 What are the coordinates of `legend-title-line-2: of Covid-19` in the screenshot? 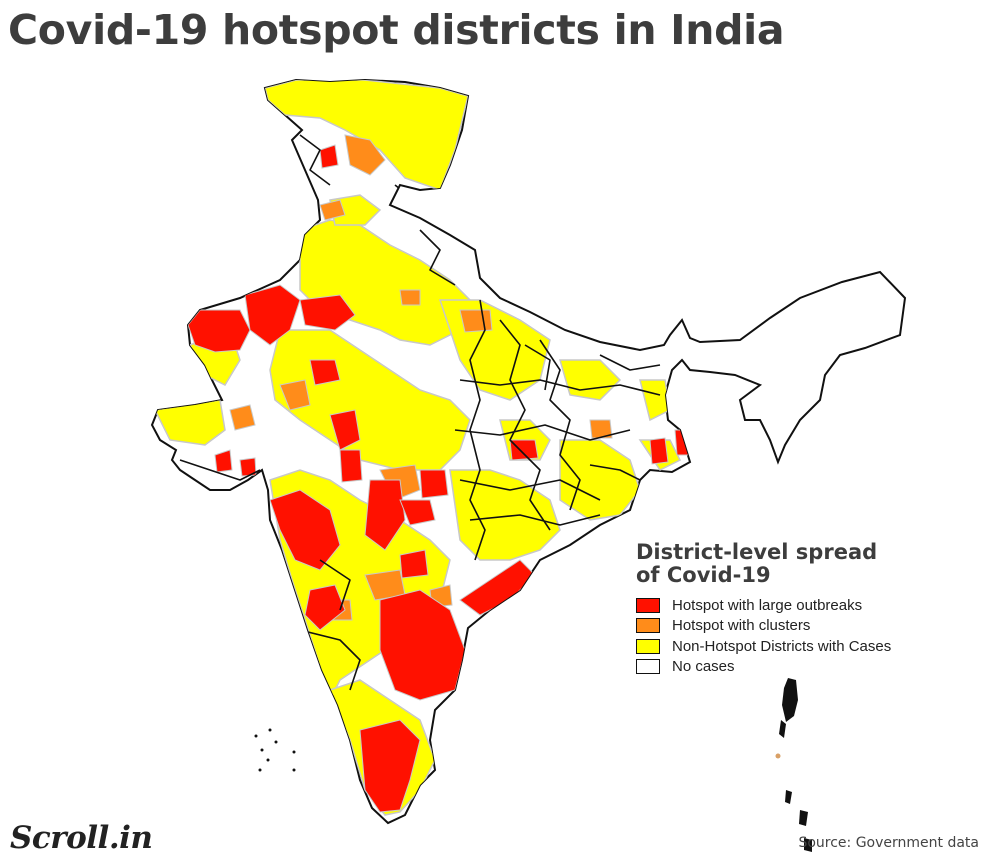 It's located at (703, 575).